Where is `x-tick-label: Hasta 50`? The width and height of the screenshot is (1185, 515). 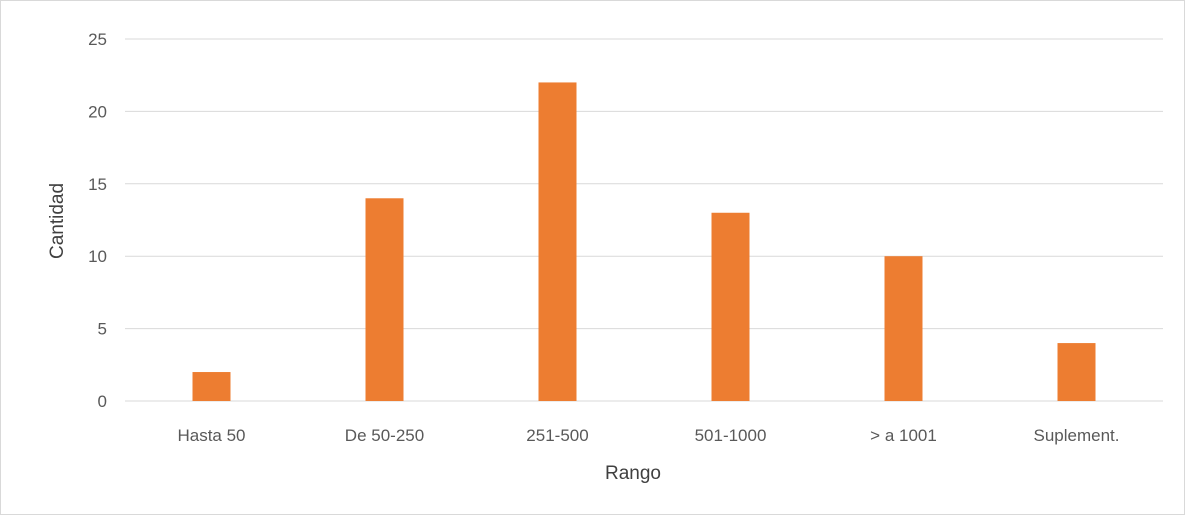 x-tick-label: Hasta 50 is located at coordinates (211, 435).